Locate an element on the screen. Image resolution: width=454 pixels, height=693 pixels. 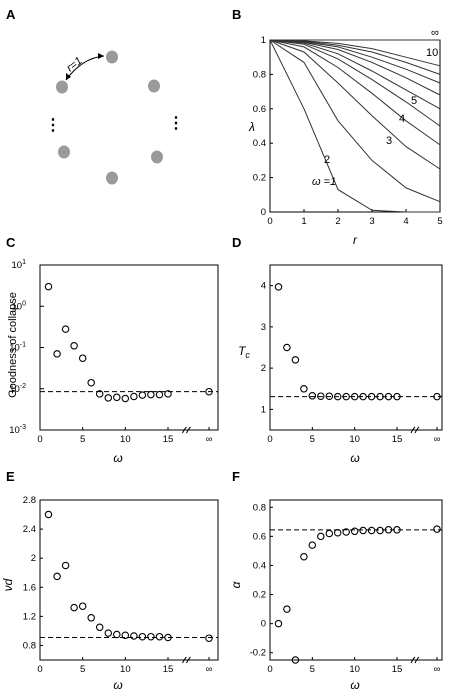
axis-break-icon is located at coordinates (186, 660).